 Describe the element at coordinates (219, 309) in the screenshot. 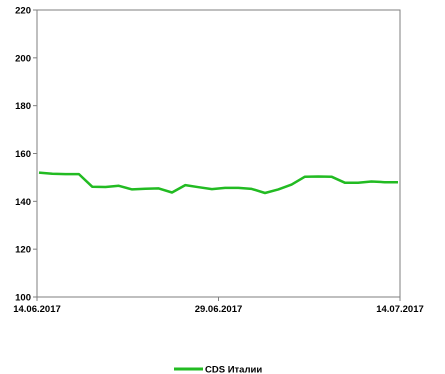

I see `x-tick-label: 29.06.2017` at that location.